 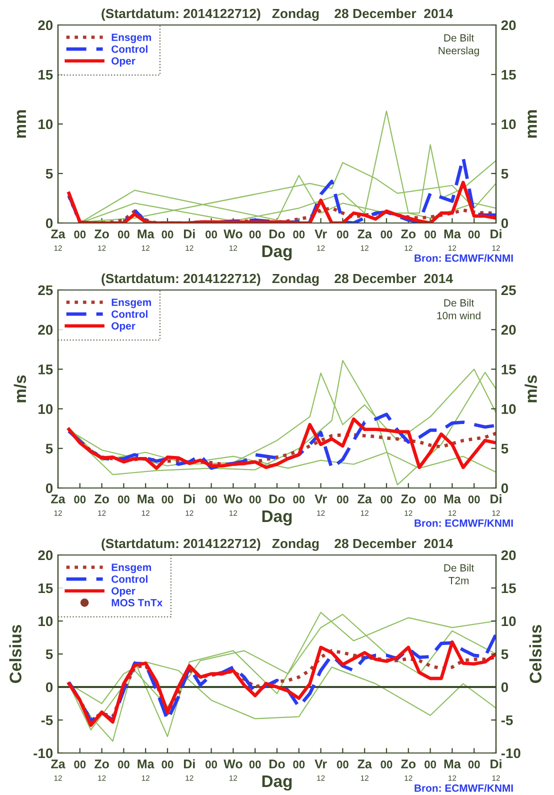 I want to click on y-axis-title: m/s, so click(x=20, y=388).